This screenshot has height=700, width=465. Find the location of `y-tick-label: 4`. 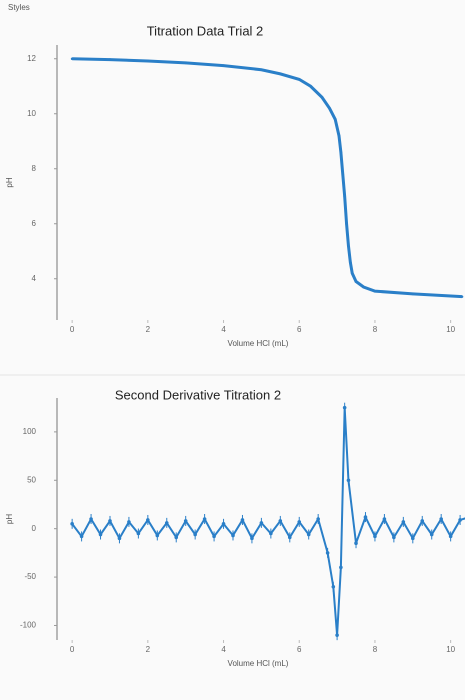

y-tick-label: 4 is located at coordinates (34, 278).